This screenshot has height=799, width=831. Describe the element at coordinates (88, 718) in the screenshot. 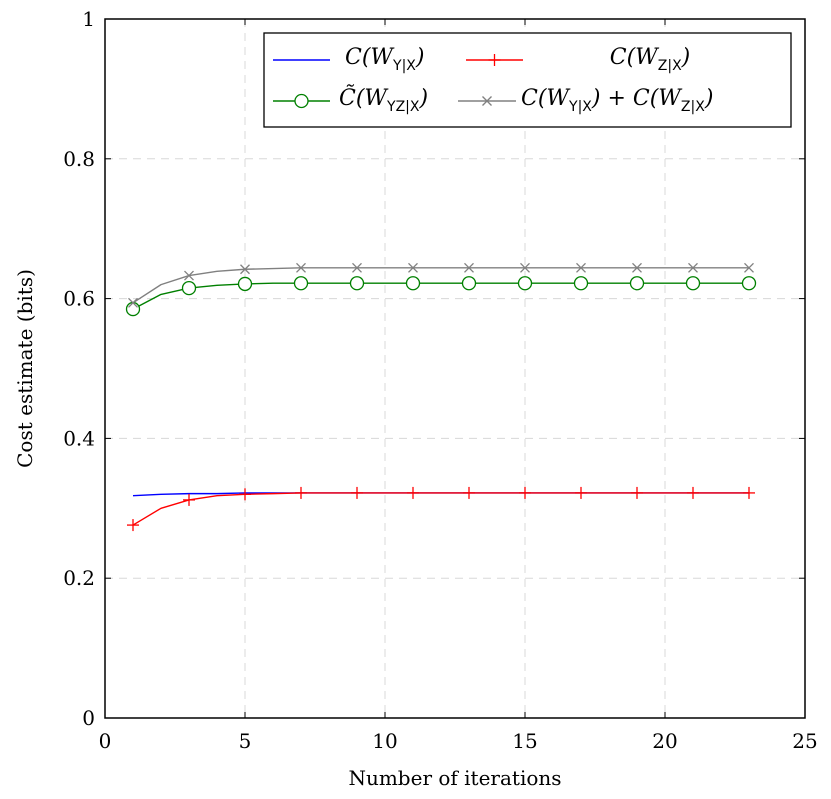

I see `y-tick-label: 0` at that location.